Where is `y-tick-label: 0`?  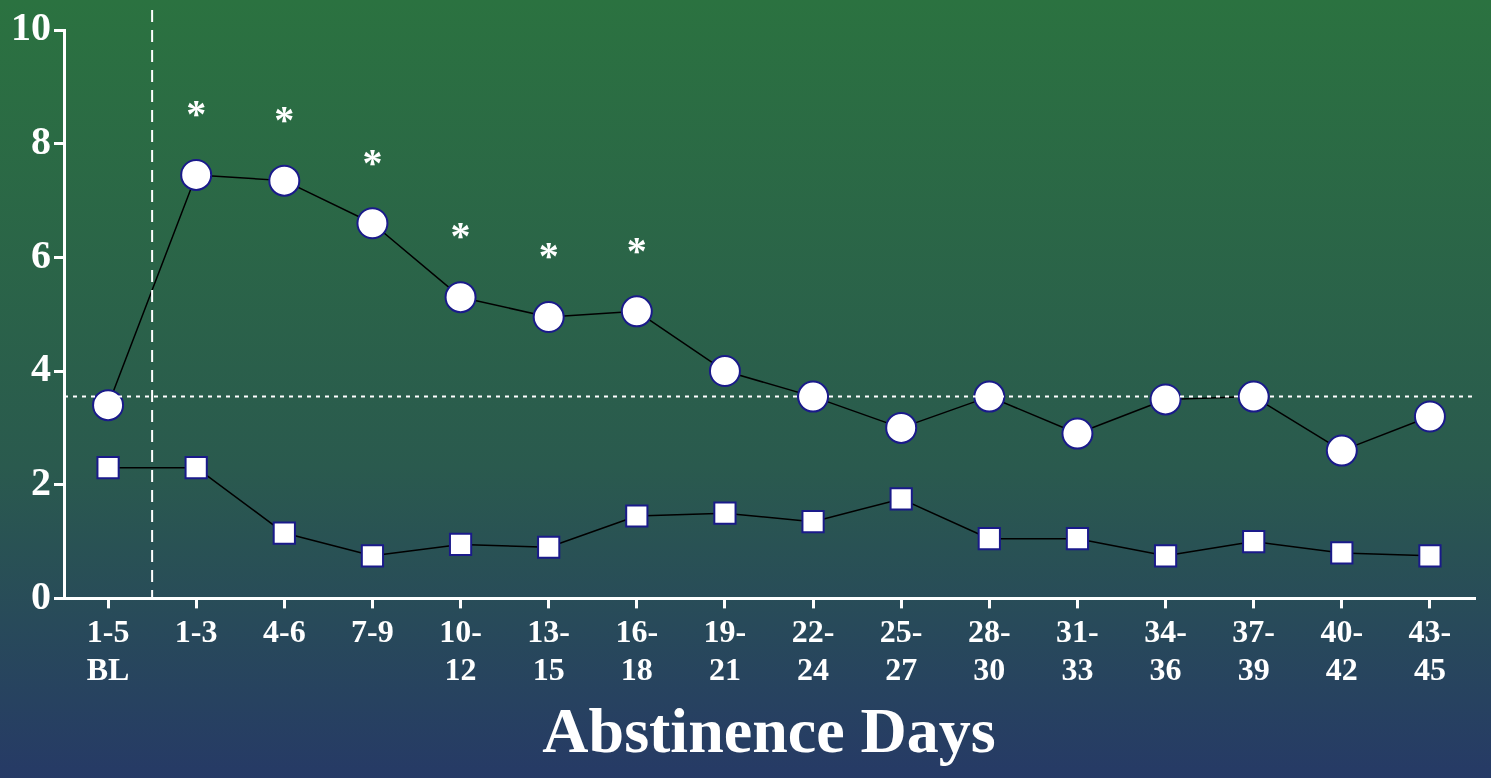
y-tick-label: 0 is located at coordinates (41, 595).